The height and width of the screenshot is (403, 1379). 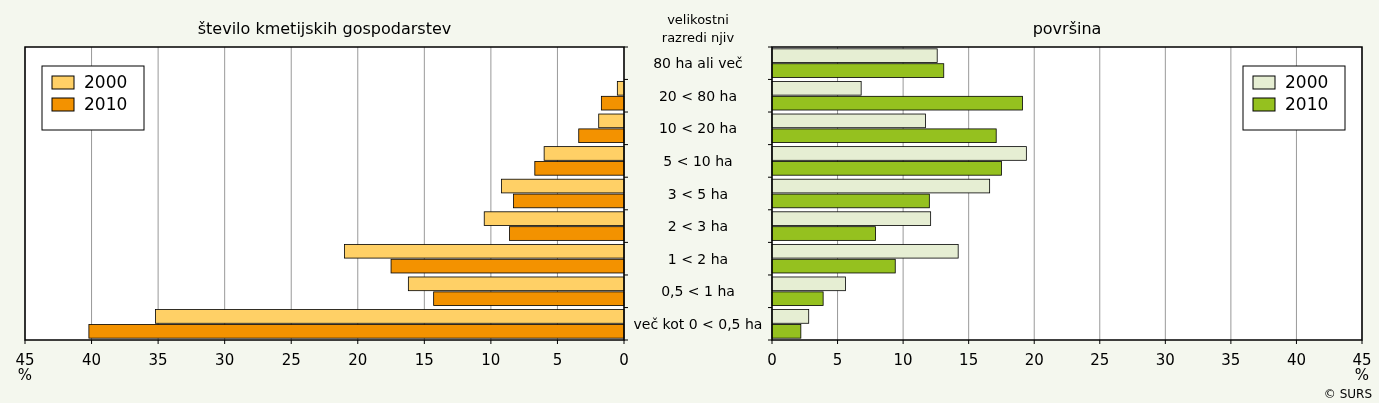 I want to click on y-tick-label: 1 < 2 ha, so click(x=698, y=258).